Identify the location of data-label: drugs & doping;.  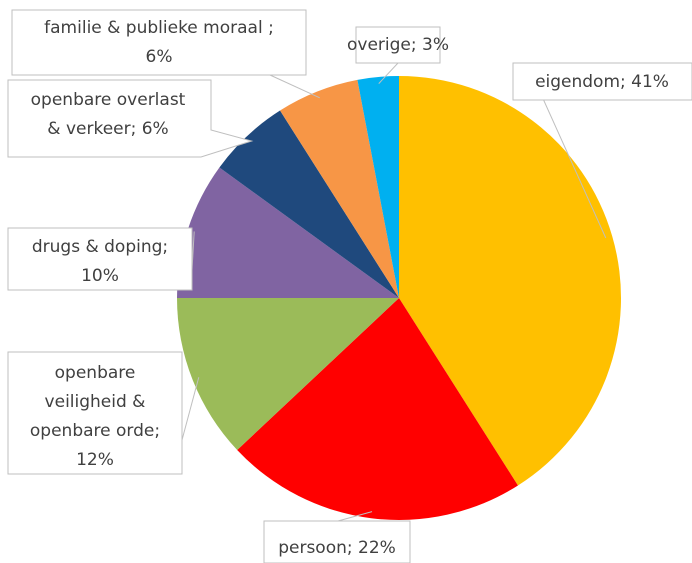
(100, 247).